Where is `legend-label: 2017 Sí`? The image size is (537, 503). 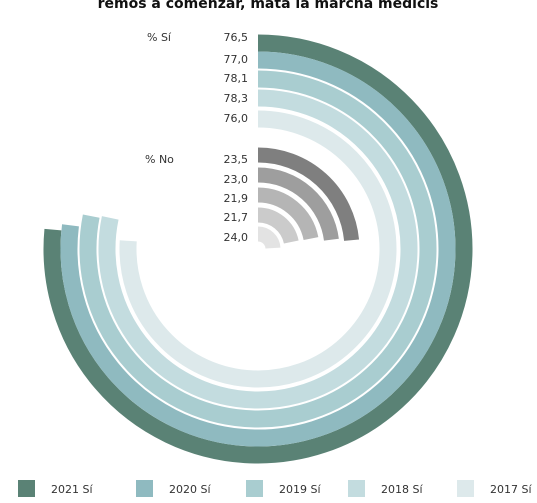
legend-label: 2017 Sí is located at coordinates (511, 489).